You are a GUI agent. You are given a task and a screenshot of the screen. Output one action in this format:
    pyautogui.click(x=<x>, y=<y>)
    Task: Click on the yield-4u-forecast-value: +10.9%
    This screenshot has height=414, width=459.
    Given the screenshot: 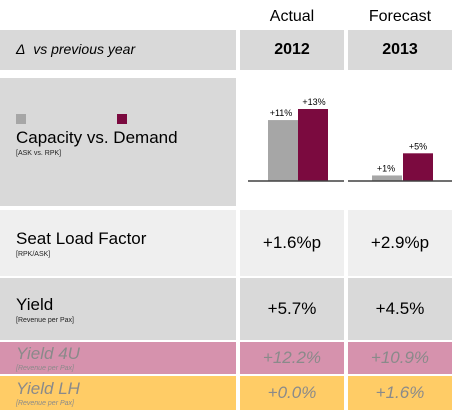 What is the action you would take?
    pyautogui.click(x=400, y=357)
    